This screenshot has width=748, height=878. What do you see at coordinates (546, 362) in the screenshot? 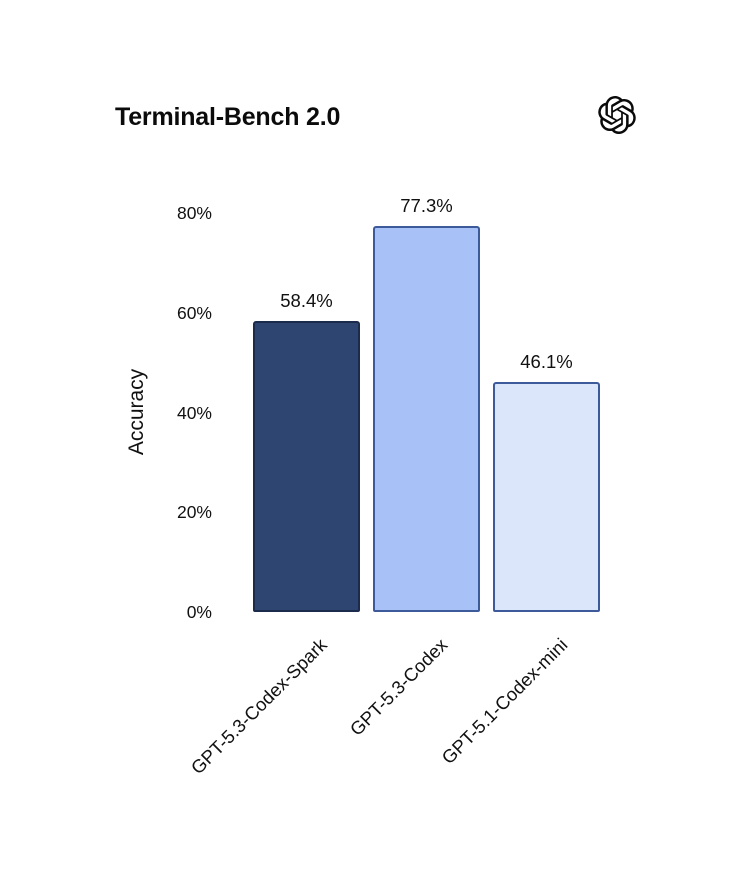
I see `bar-value-label: 46.1%` at bounding box center [546, 362].